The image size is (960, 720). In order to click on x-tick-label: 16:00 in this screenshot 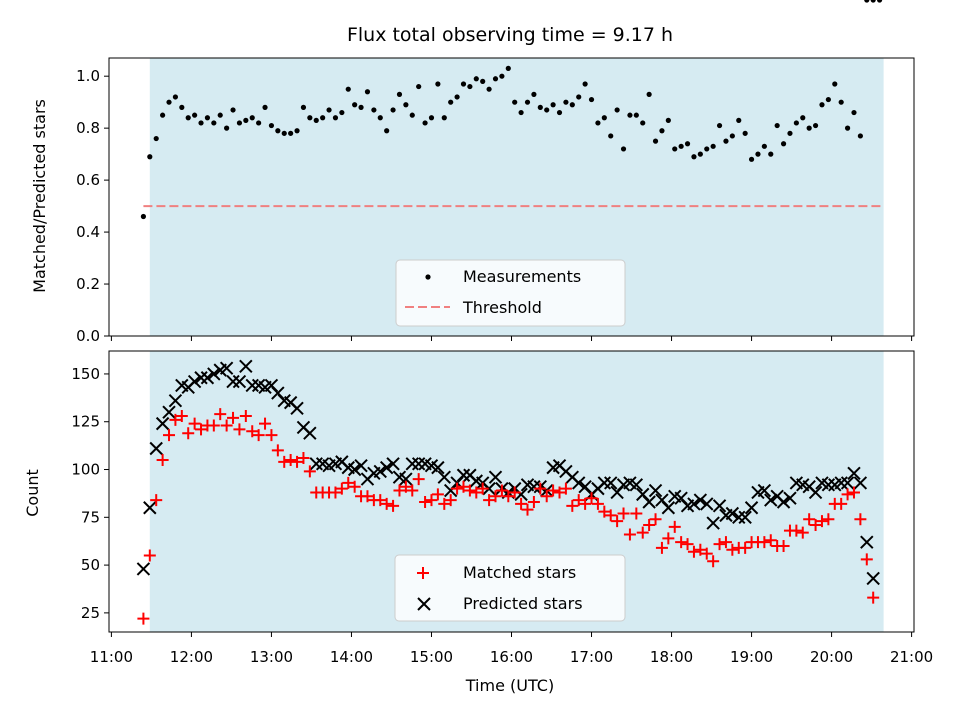, I will do `click(511, 657)`.